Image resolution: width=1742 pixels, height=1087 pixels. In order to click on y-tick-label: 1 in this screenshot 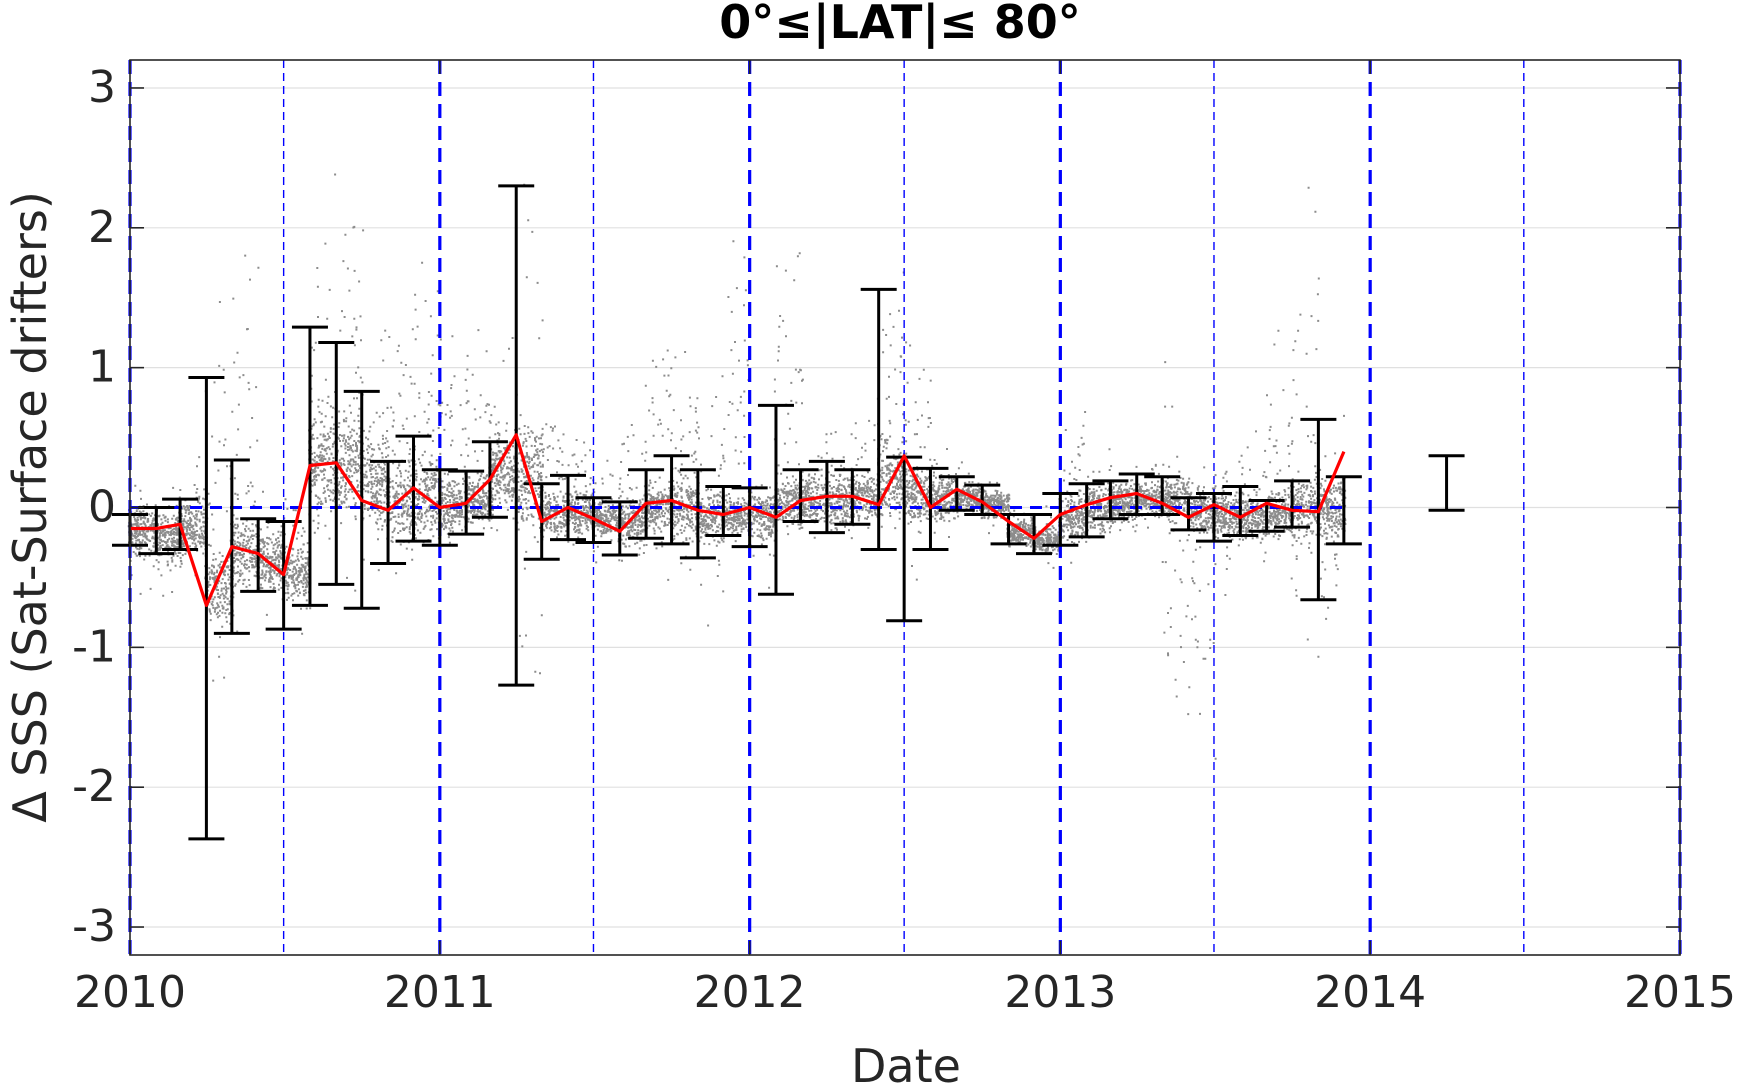, I will do `click(102, 367)`.